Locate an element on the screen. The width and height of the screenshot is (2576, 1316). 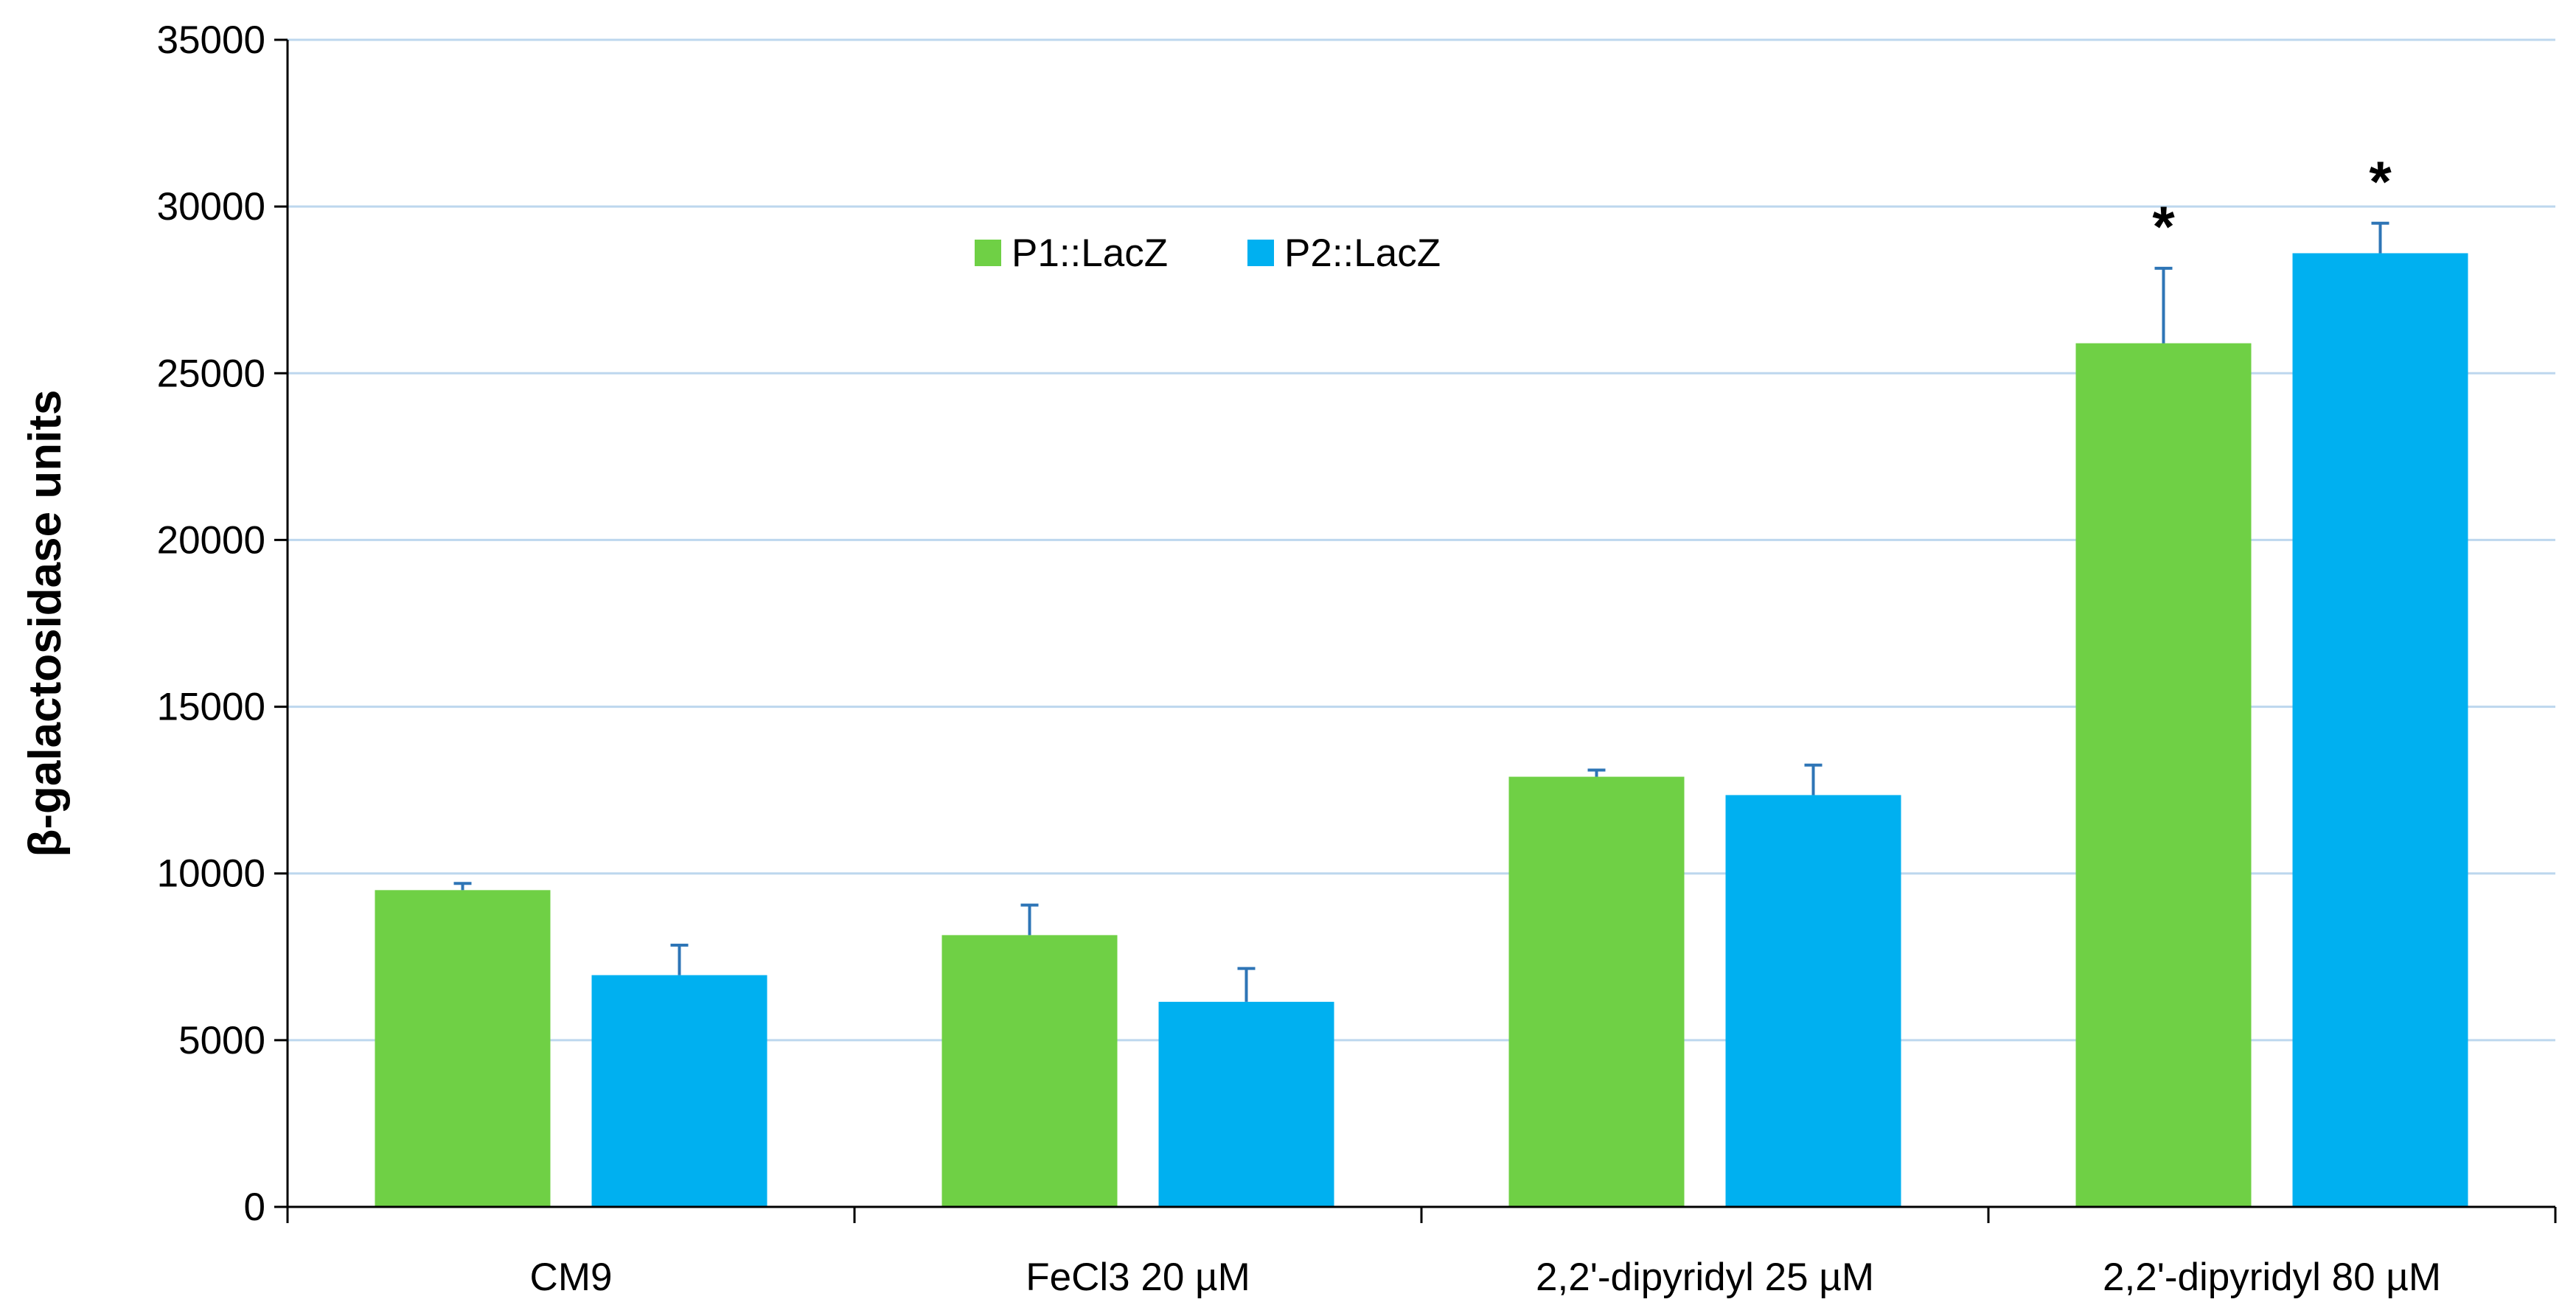
y-tick-label: 10000 is located at coordinates (211, 874).